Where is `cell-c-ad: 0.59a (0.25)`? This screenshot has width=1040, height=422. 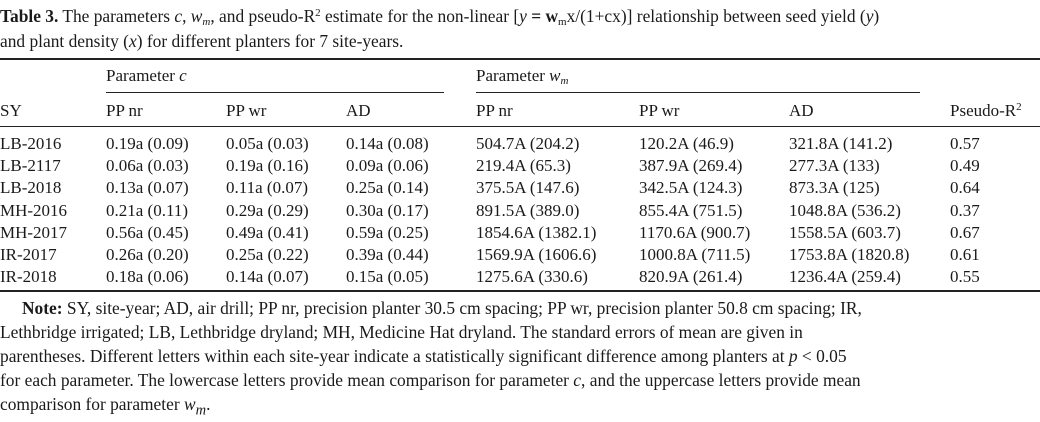 cell-c-ad: 0.59a (0.25) is located at coordinates (387, 232).